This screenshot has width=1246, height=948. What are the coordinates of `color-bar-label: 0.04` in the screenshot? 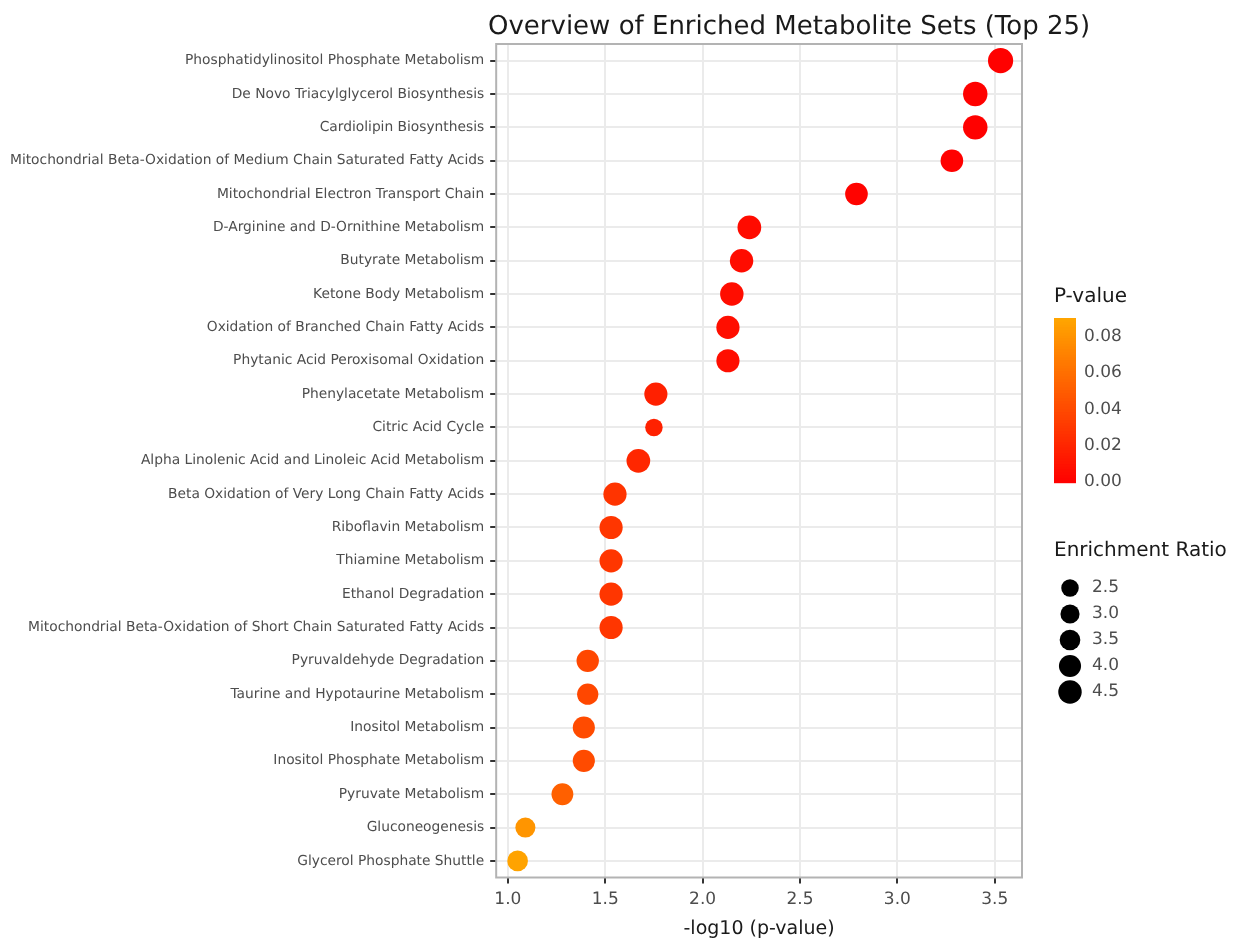 It's located at (1103, 409).